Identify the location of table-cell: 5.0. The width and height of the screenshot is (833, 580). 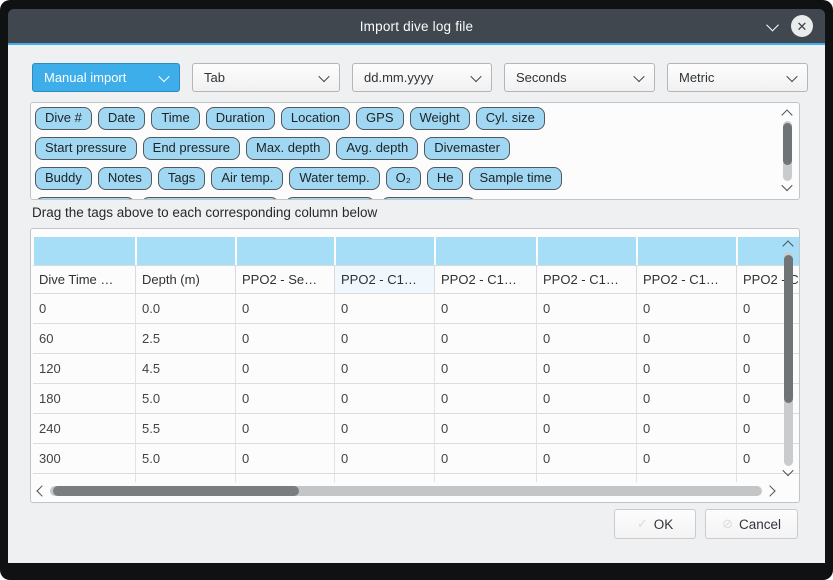
(186, 459).